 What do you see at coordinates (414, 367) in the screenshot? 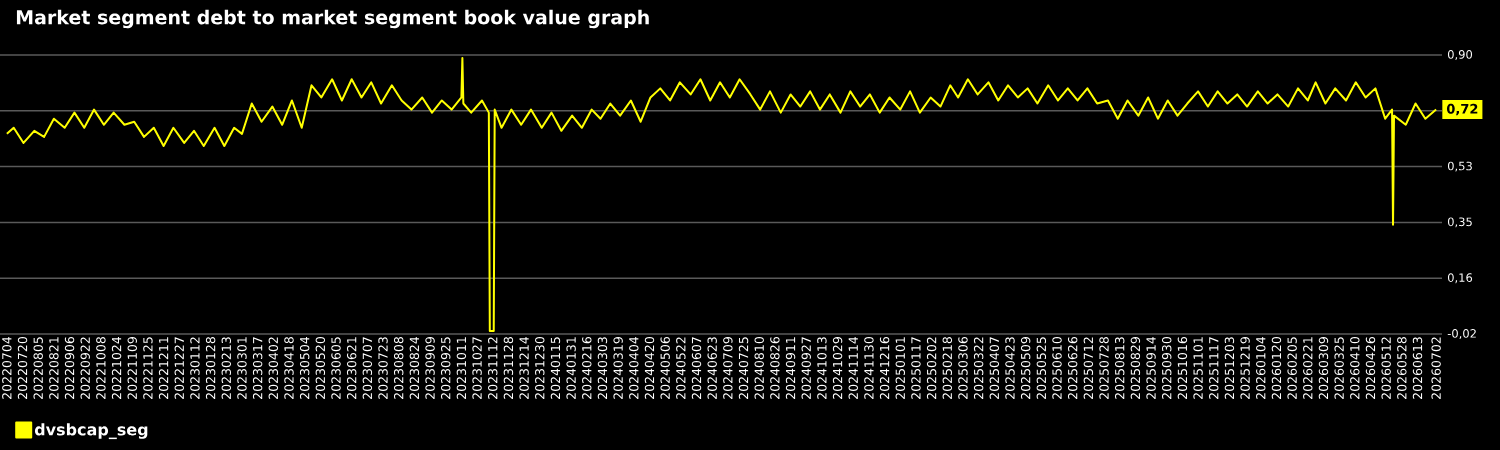
I see `x-tick-label: 20230824` at bounding box center [414, 367].